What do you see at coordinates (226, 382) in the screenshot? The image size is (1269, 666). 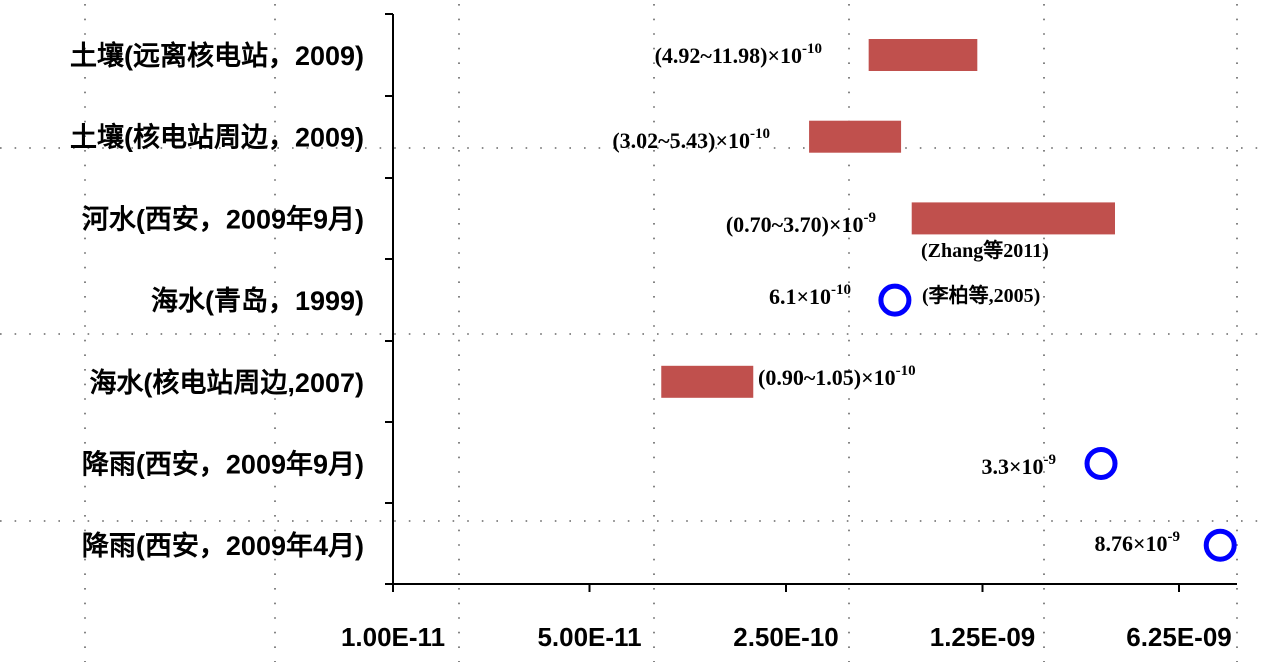 I see `category-label: 海水(核电站周边,2007)` at bounding box center [226, 382].